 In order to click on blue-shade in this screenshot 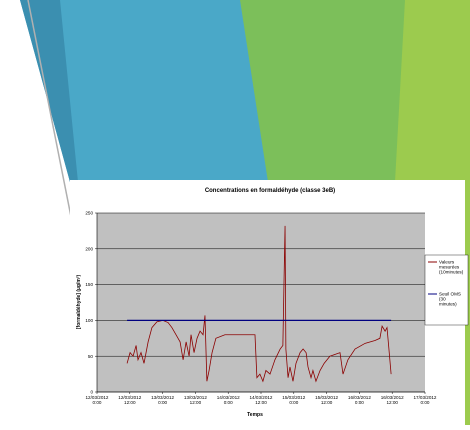, I will do `click(49, 91)`.